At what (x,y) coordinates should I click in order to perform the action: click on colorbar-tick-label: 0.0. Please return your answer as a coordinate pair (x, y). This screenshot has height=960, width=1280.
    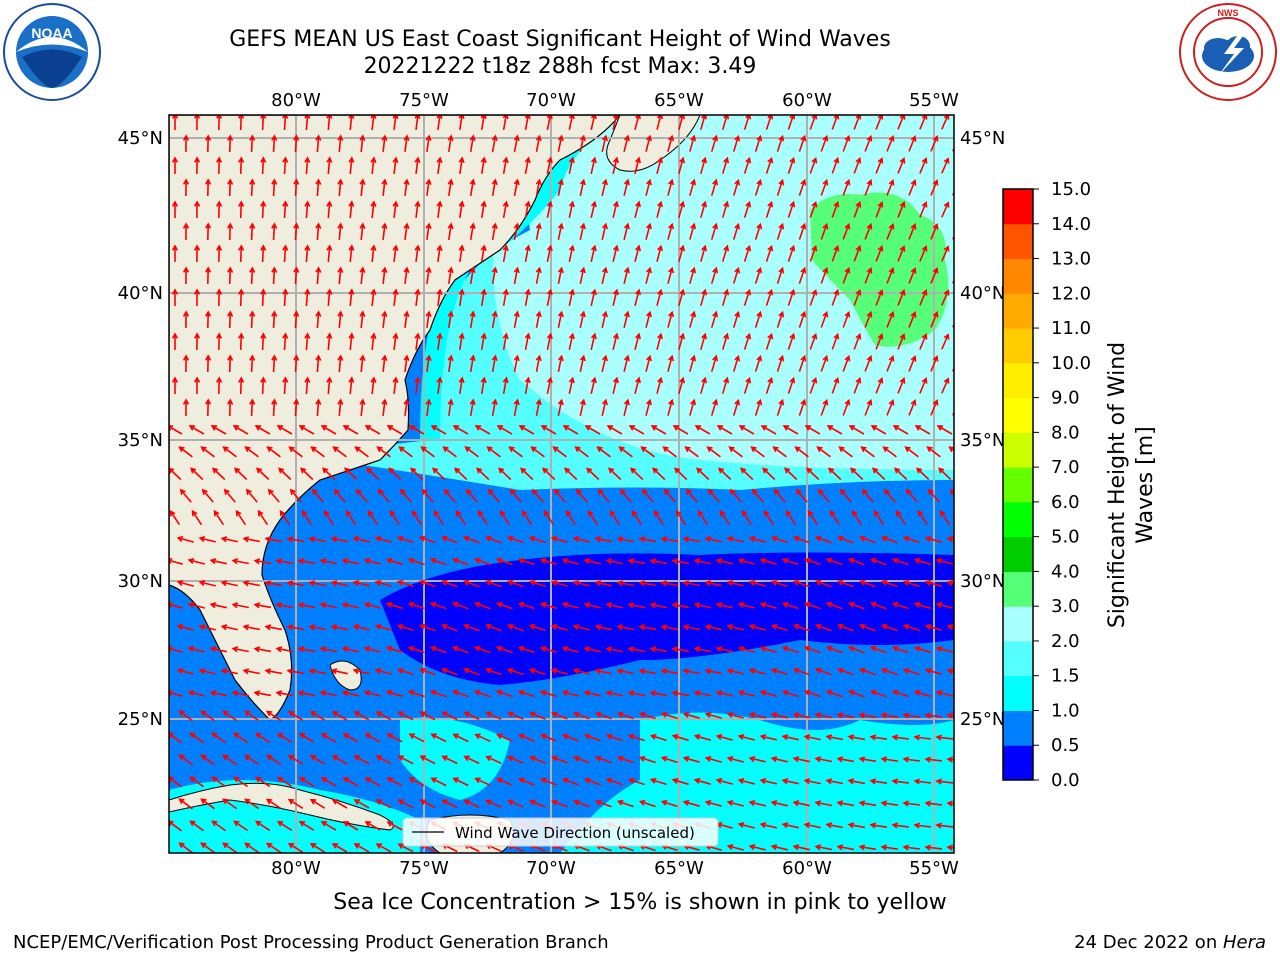
    Looking at the image, I should click on (1065, 780).